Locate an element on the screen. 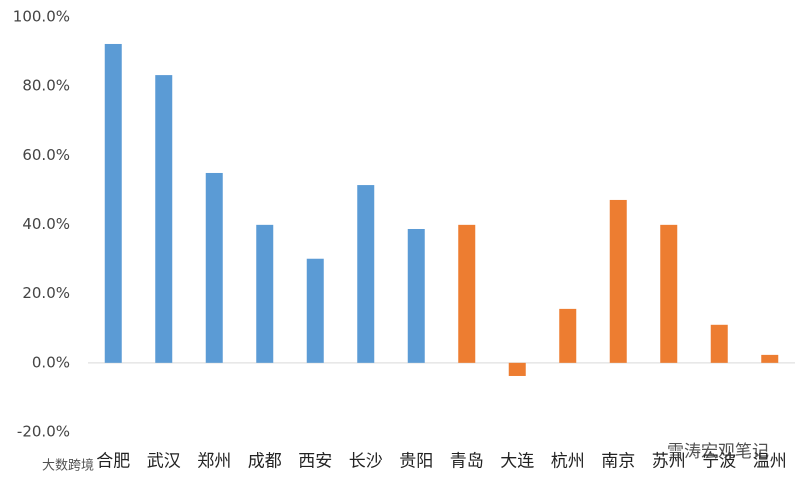 This screenshot has width=806, height=483. x-tick-label: 温州 is located at coordinates (770, 462).